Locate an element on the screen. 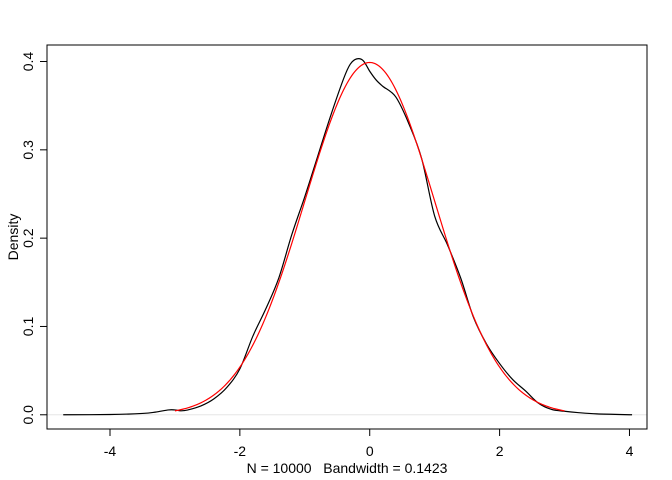 This screenshot has width=672, height=480. x-tick-label: 2 is located at coordinates (500, 451).